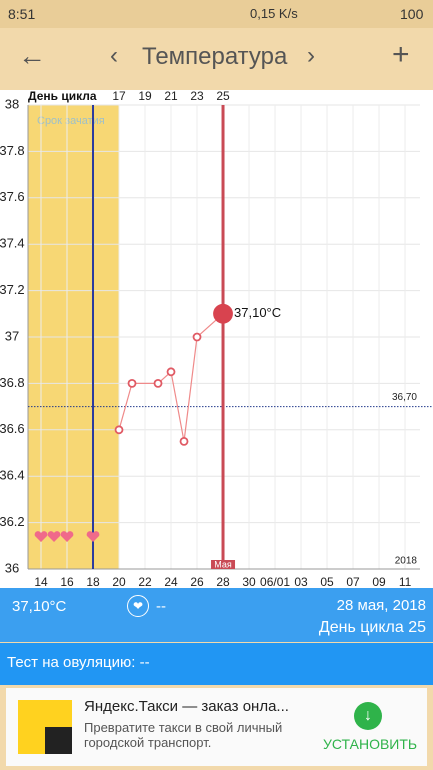  What do you see at coordinates (138, 606) in the screenshot?
I see `mood-icon: ❤` at bounding box center [138, 606].